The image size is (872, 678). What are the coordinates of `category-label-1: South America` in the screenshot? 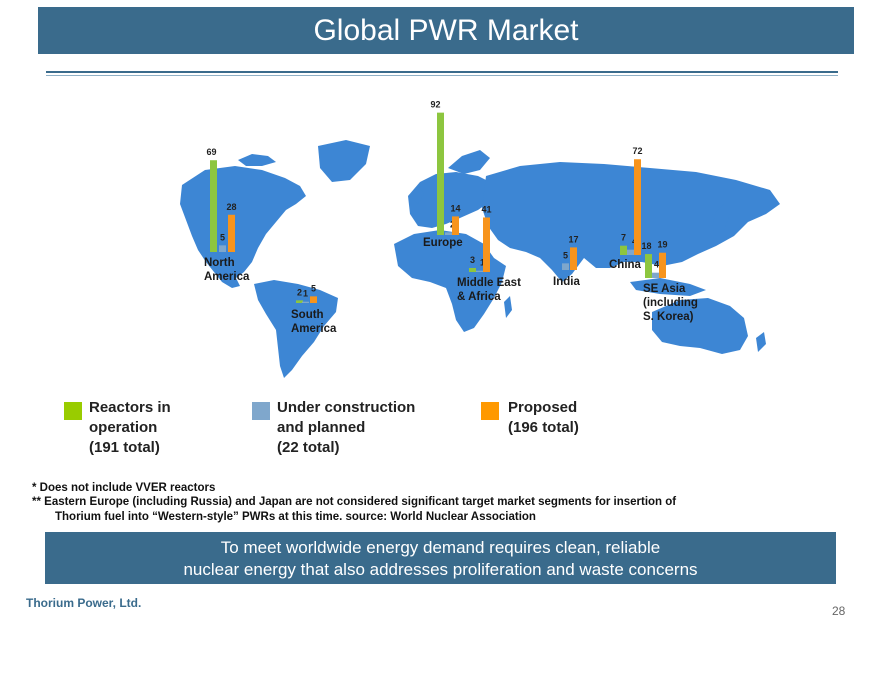 It's located at (314, 322).